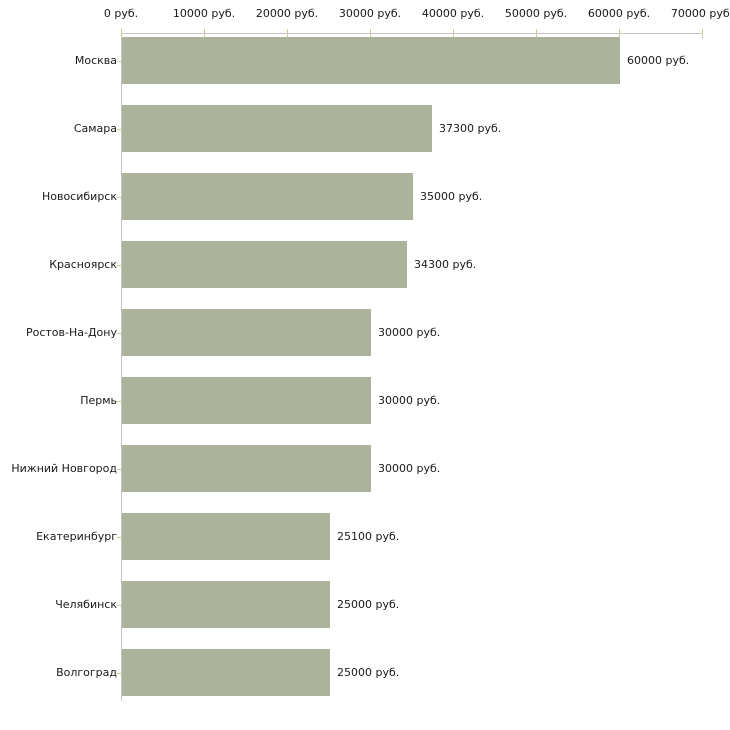 This screenshot has height=730, width=730. What do you see at coordinates (445, 264) in the screenshot?
I see `value-label: 34300 руб.` at bounding box center [445, 264].